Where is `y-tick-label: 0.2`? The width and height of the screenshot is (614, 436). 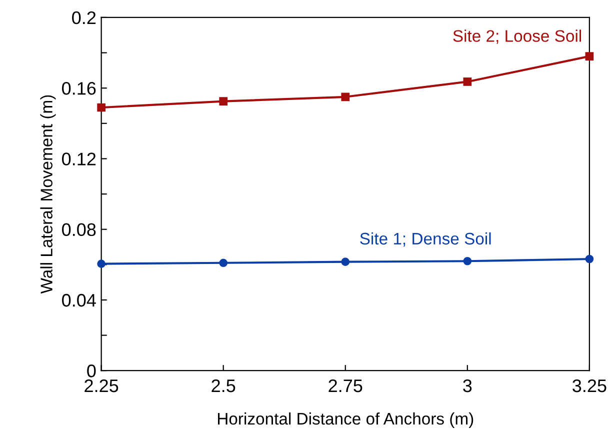 y-tick-label: 0.2 is located at coordinates (84, 17).